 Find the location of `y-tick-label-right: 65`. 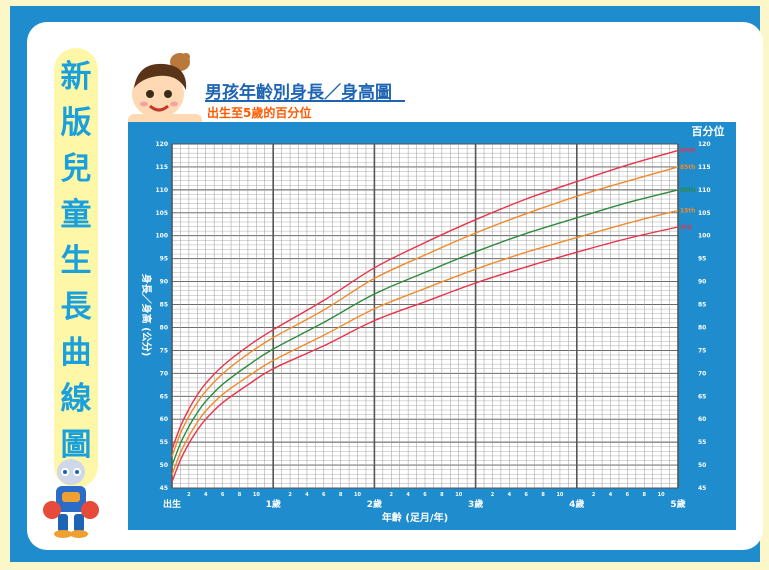

y-tick-label-right: 65 is located at coordinates (702, 396).